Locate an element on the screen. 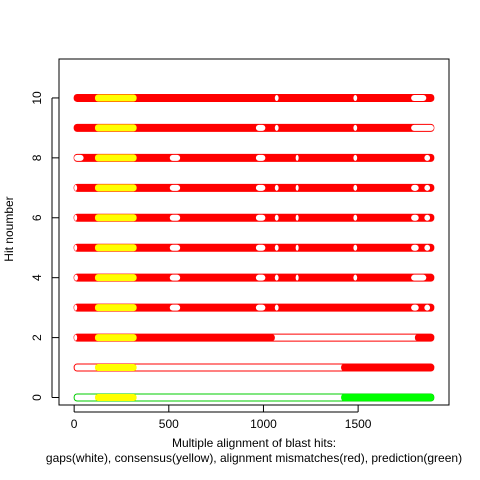  y-tick-label: 4 is located at coordinates (37, 277).